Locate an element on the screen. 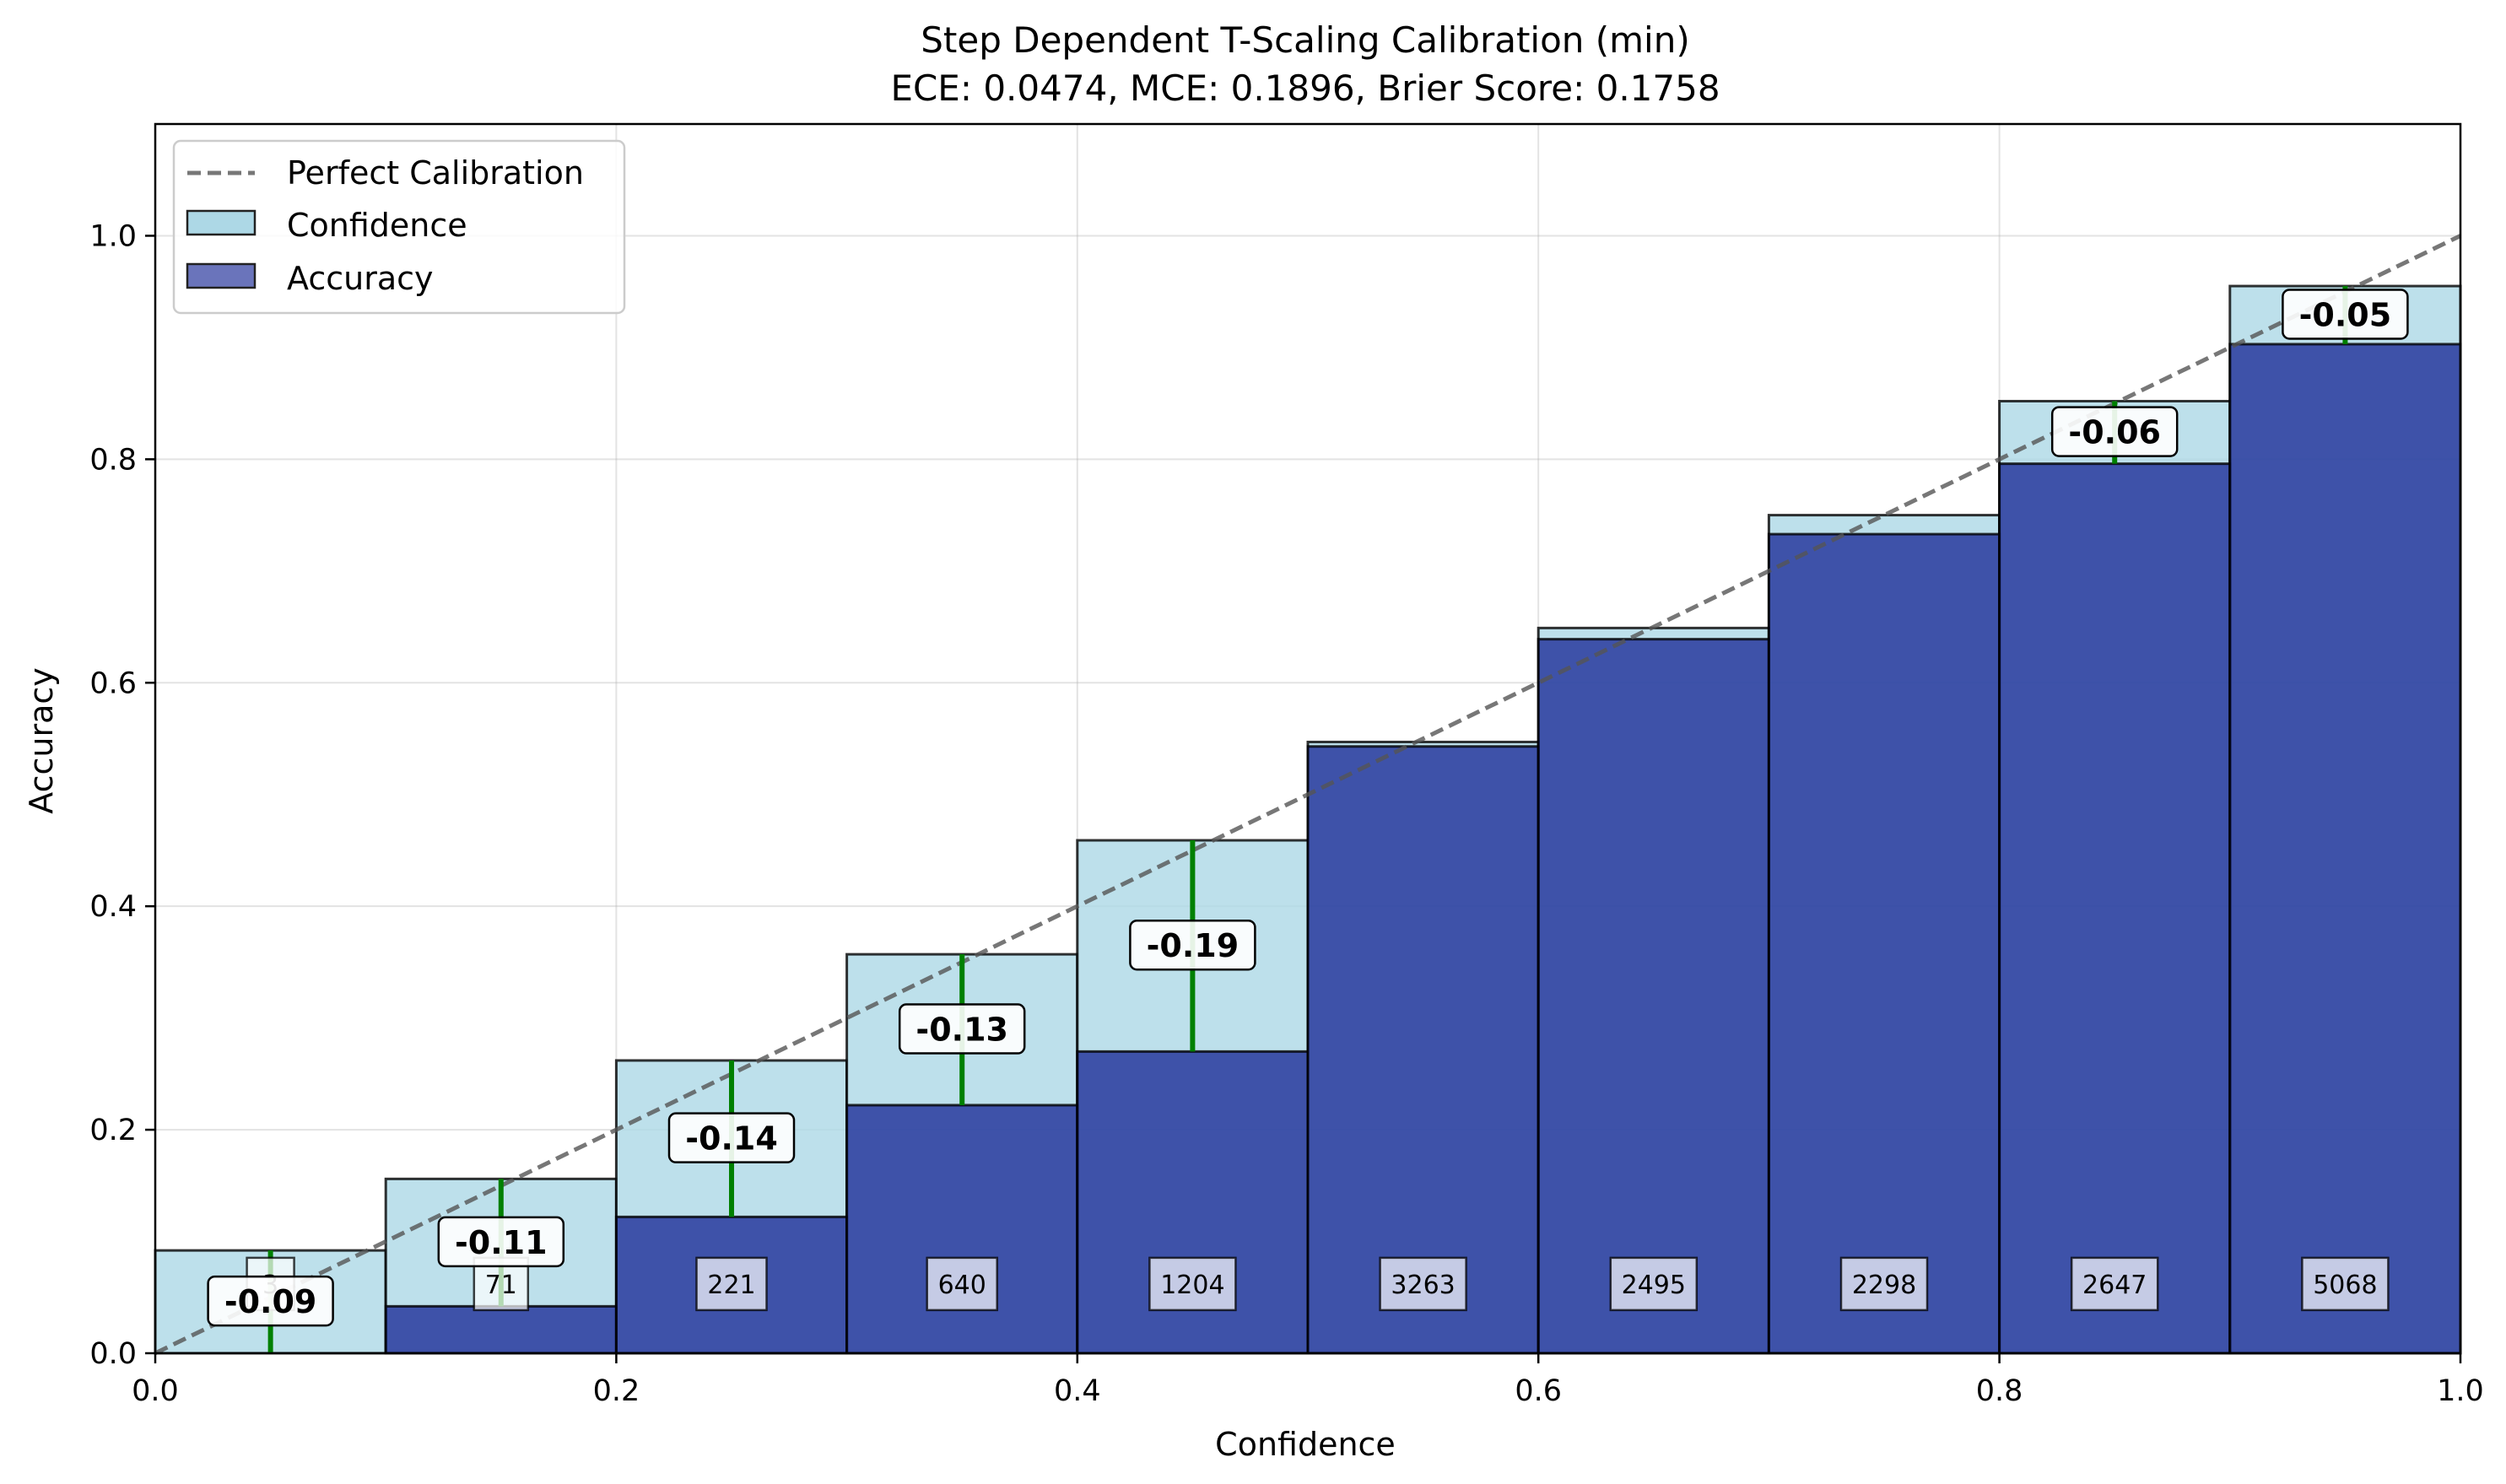  y-tick-label: 0.2 is located at coordinates (113, 1130).